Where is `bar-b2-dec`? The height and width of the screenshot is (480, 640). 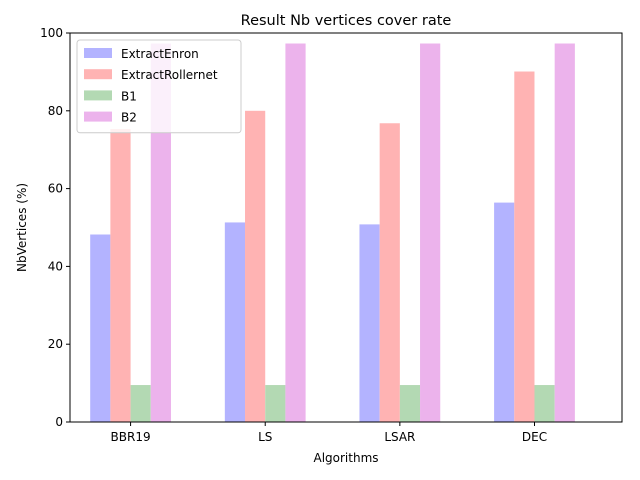
bar-b2-dec is located at coordinates (564, 233).